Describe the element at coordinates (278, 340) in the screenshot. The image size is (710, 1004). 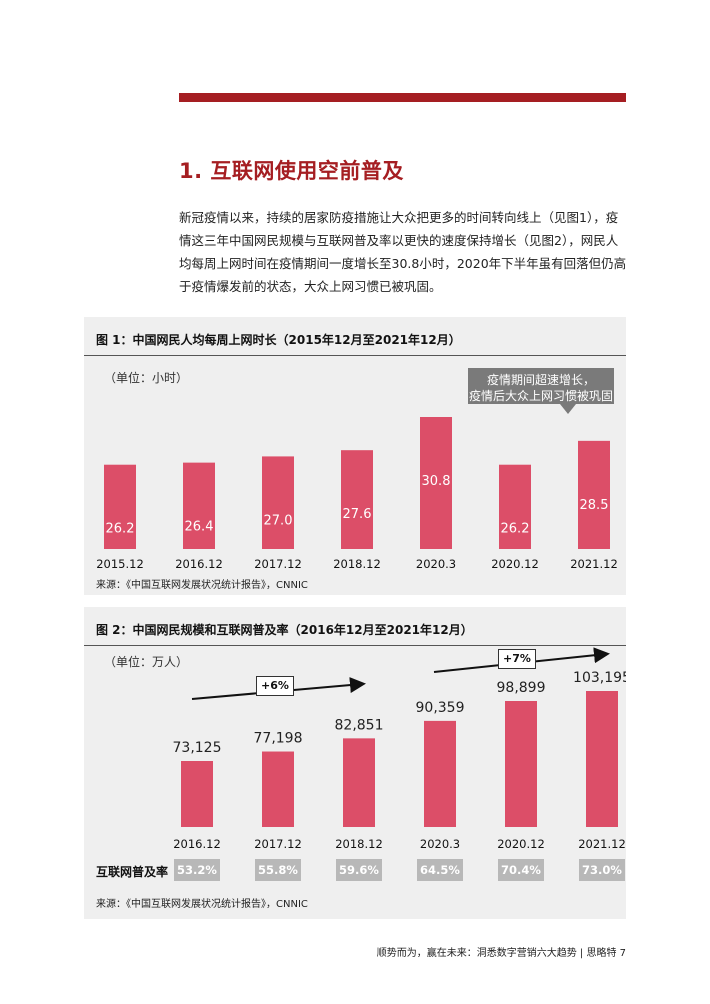
I see `figure-1-title: 图 1：中国网民人均每周上网时长（2015年12月至2021年12月）` at that location.